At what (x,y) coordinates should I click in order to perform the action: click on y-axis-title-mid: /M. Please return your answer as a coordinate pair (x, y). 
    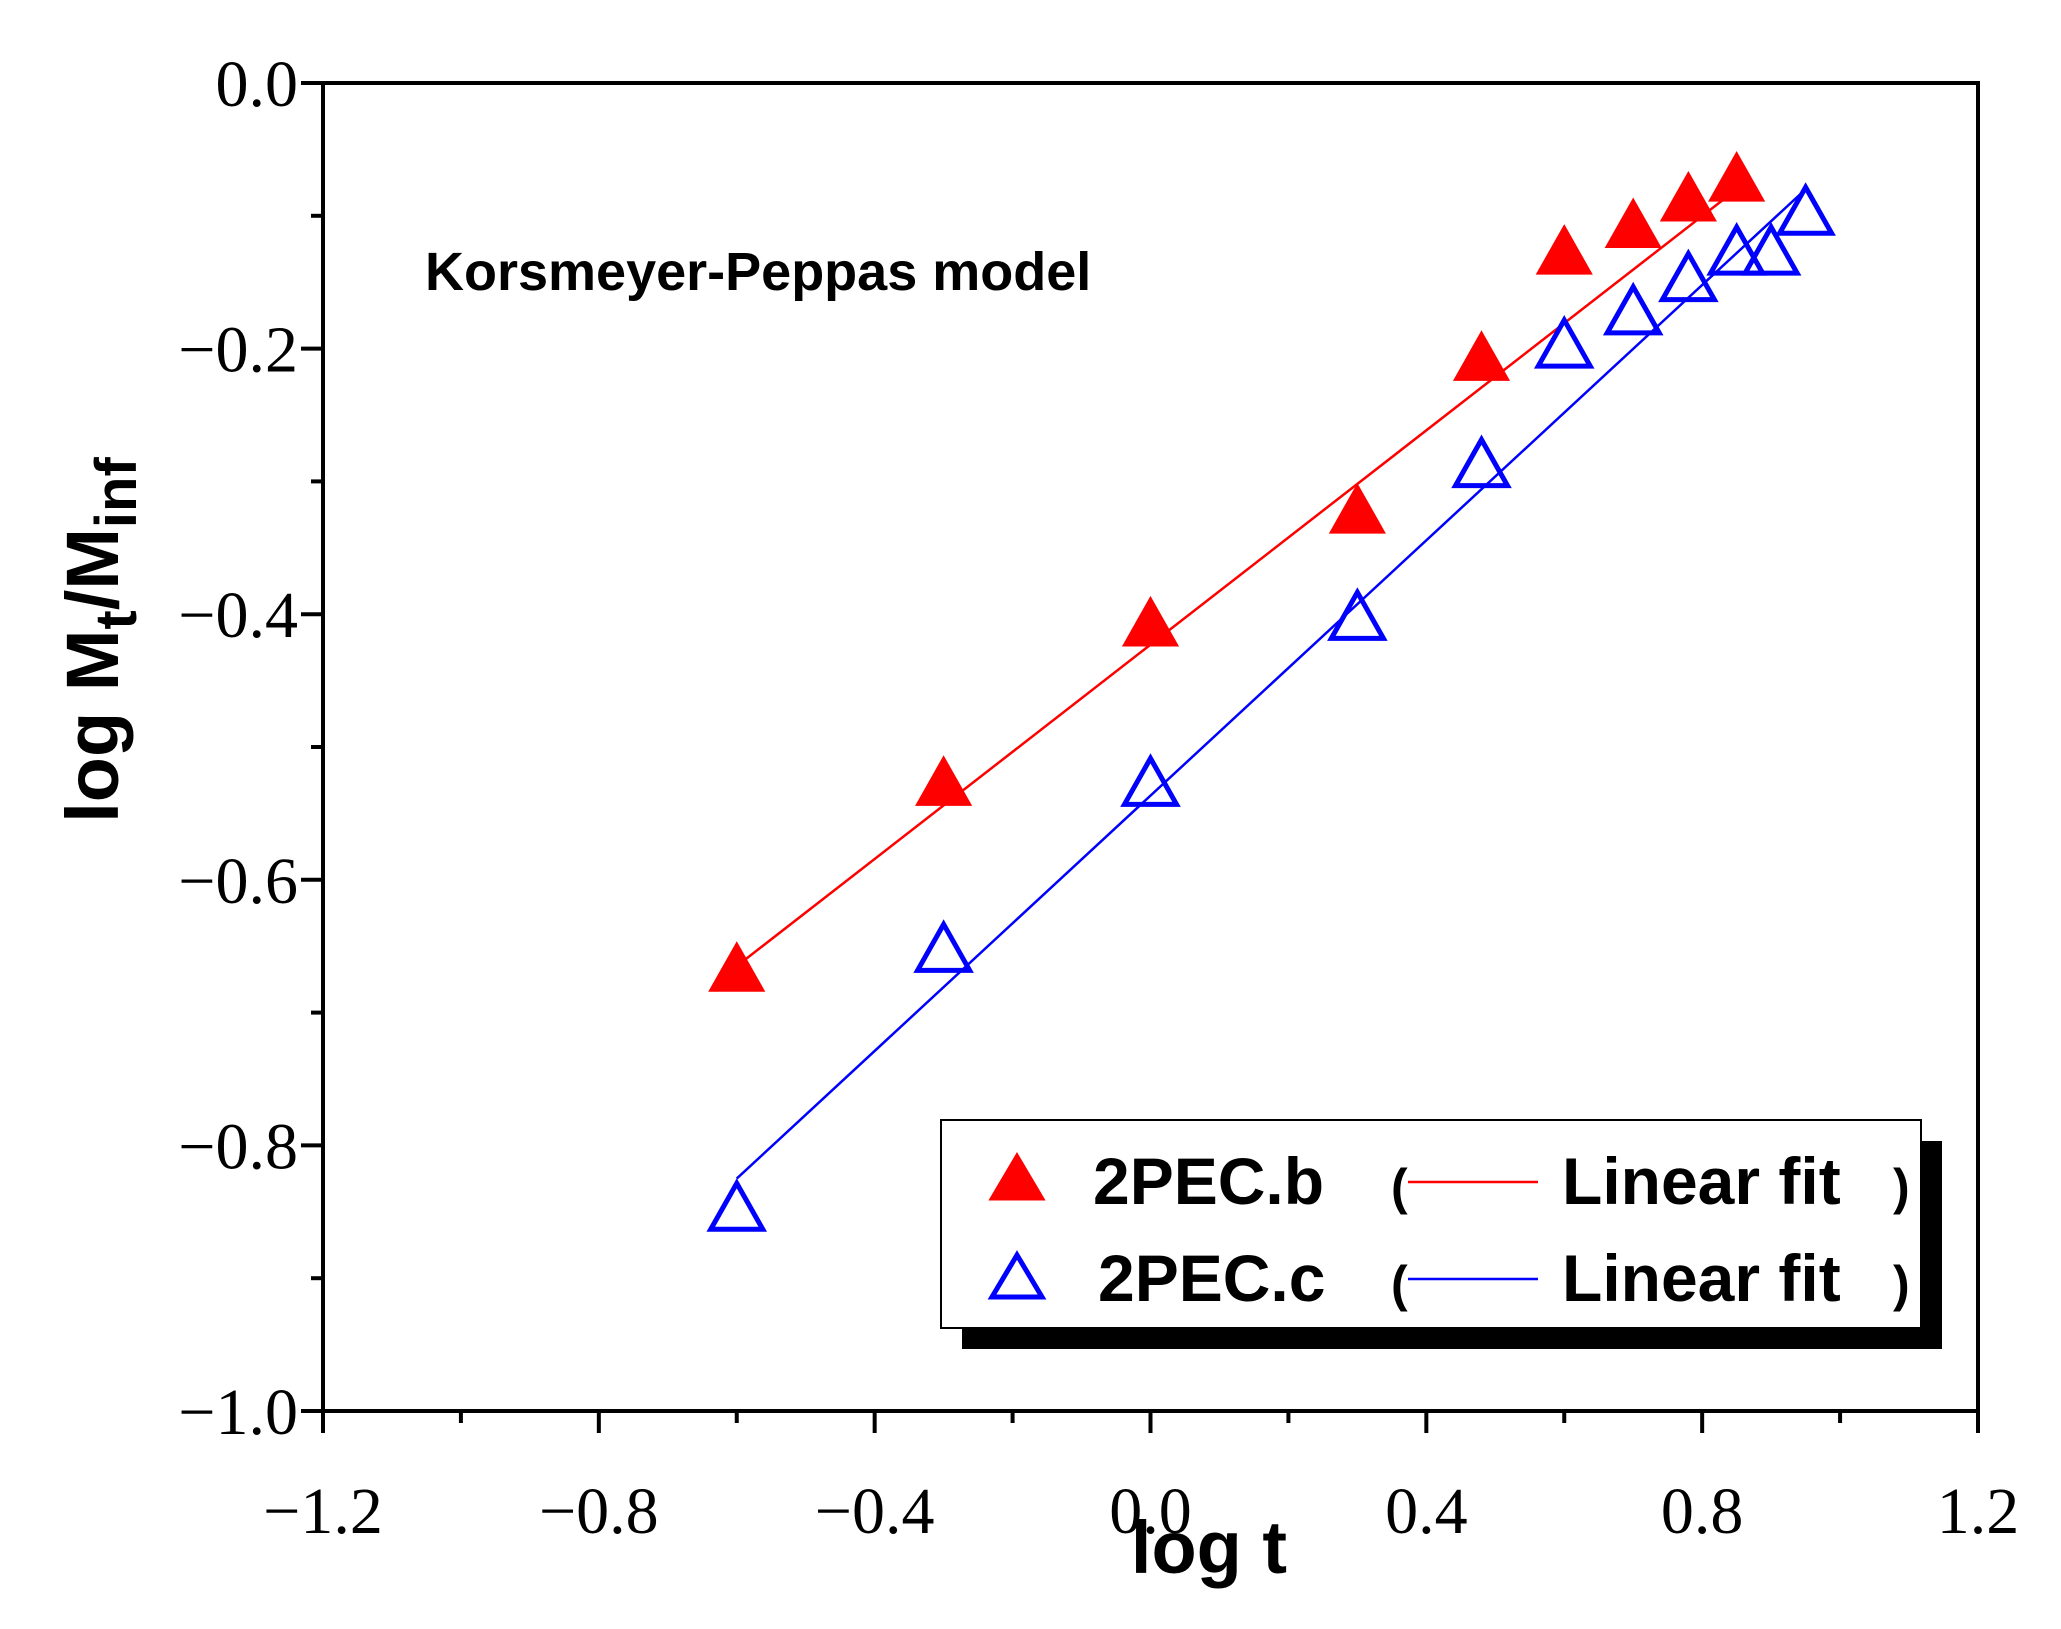
    Looking at the image, I should click on (92, 569).